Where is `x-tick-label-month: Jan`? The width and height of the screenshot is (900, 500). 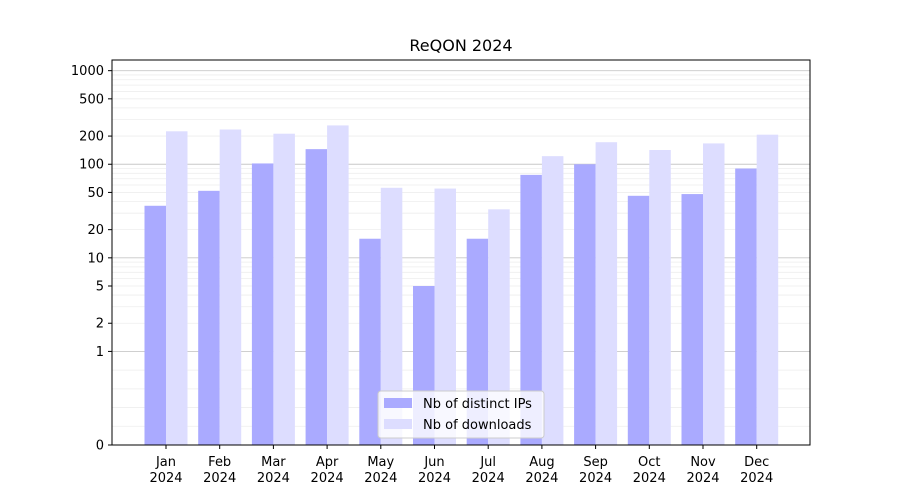
x-tick-label-month: Jan is located at coordinates (165, 462).